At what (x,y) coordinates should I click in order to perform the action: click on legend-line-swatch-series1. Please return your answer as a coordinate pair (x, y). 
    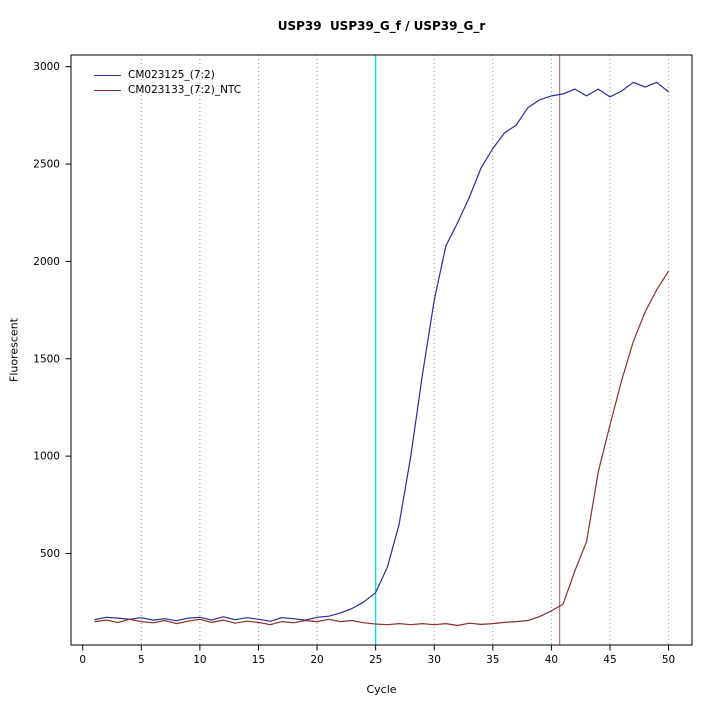
    Looking at the image, I should click on (107, 75).